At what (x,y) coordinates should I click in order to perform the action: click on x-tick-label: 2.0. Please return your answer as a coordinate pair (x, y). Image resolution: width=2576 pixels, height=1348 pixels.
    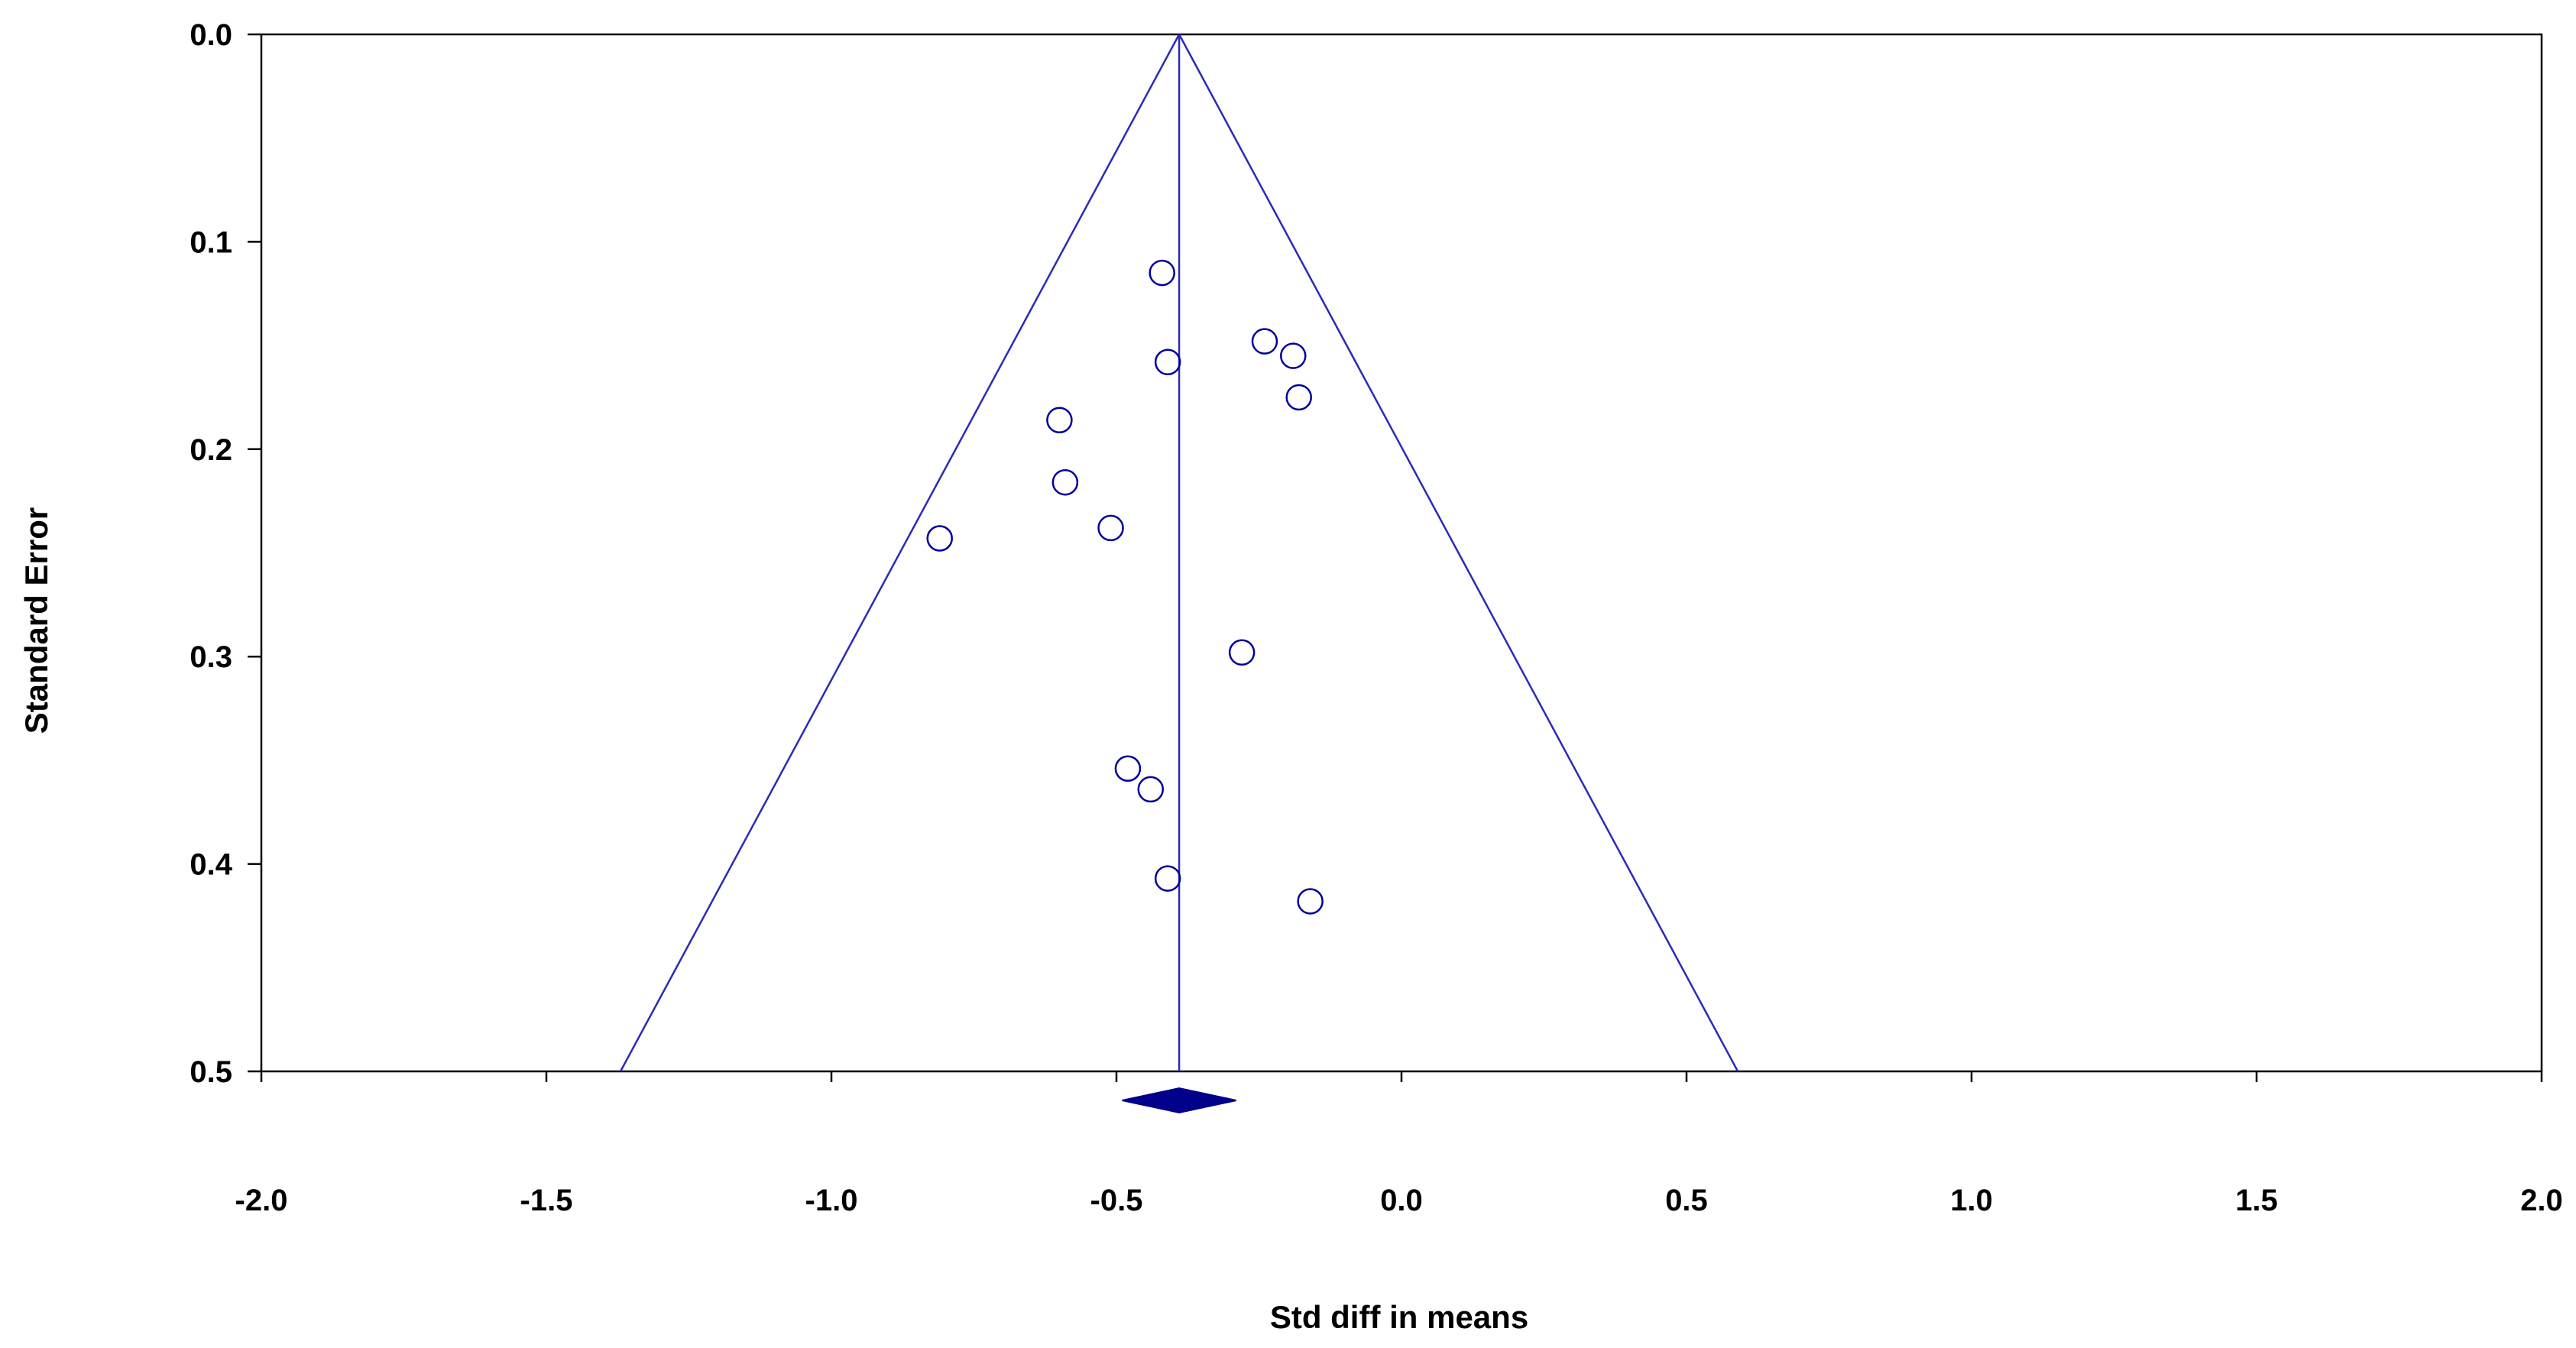
    Looking at the image, I should click on (2542, 1200).